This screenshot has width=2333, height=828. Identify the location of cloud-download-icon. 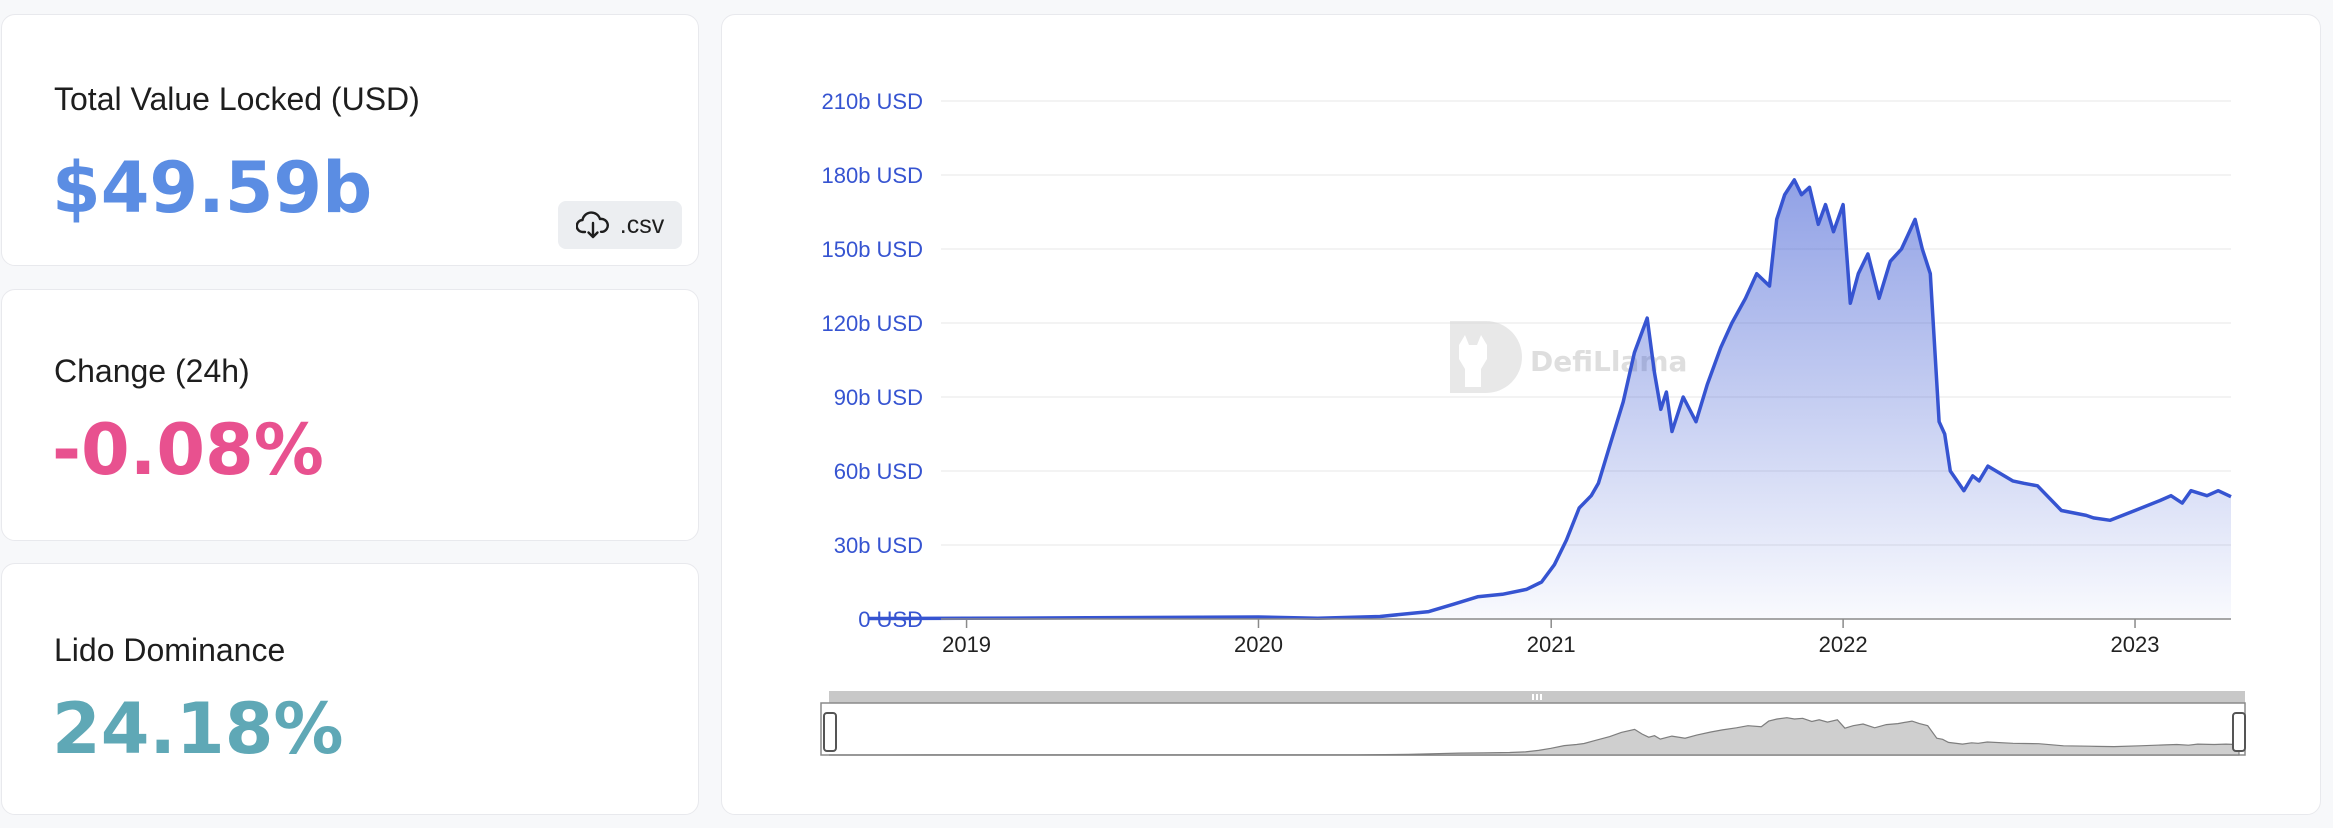
(592, 225).